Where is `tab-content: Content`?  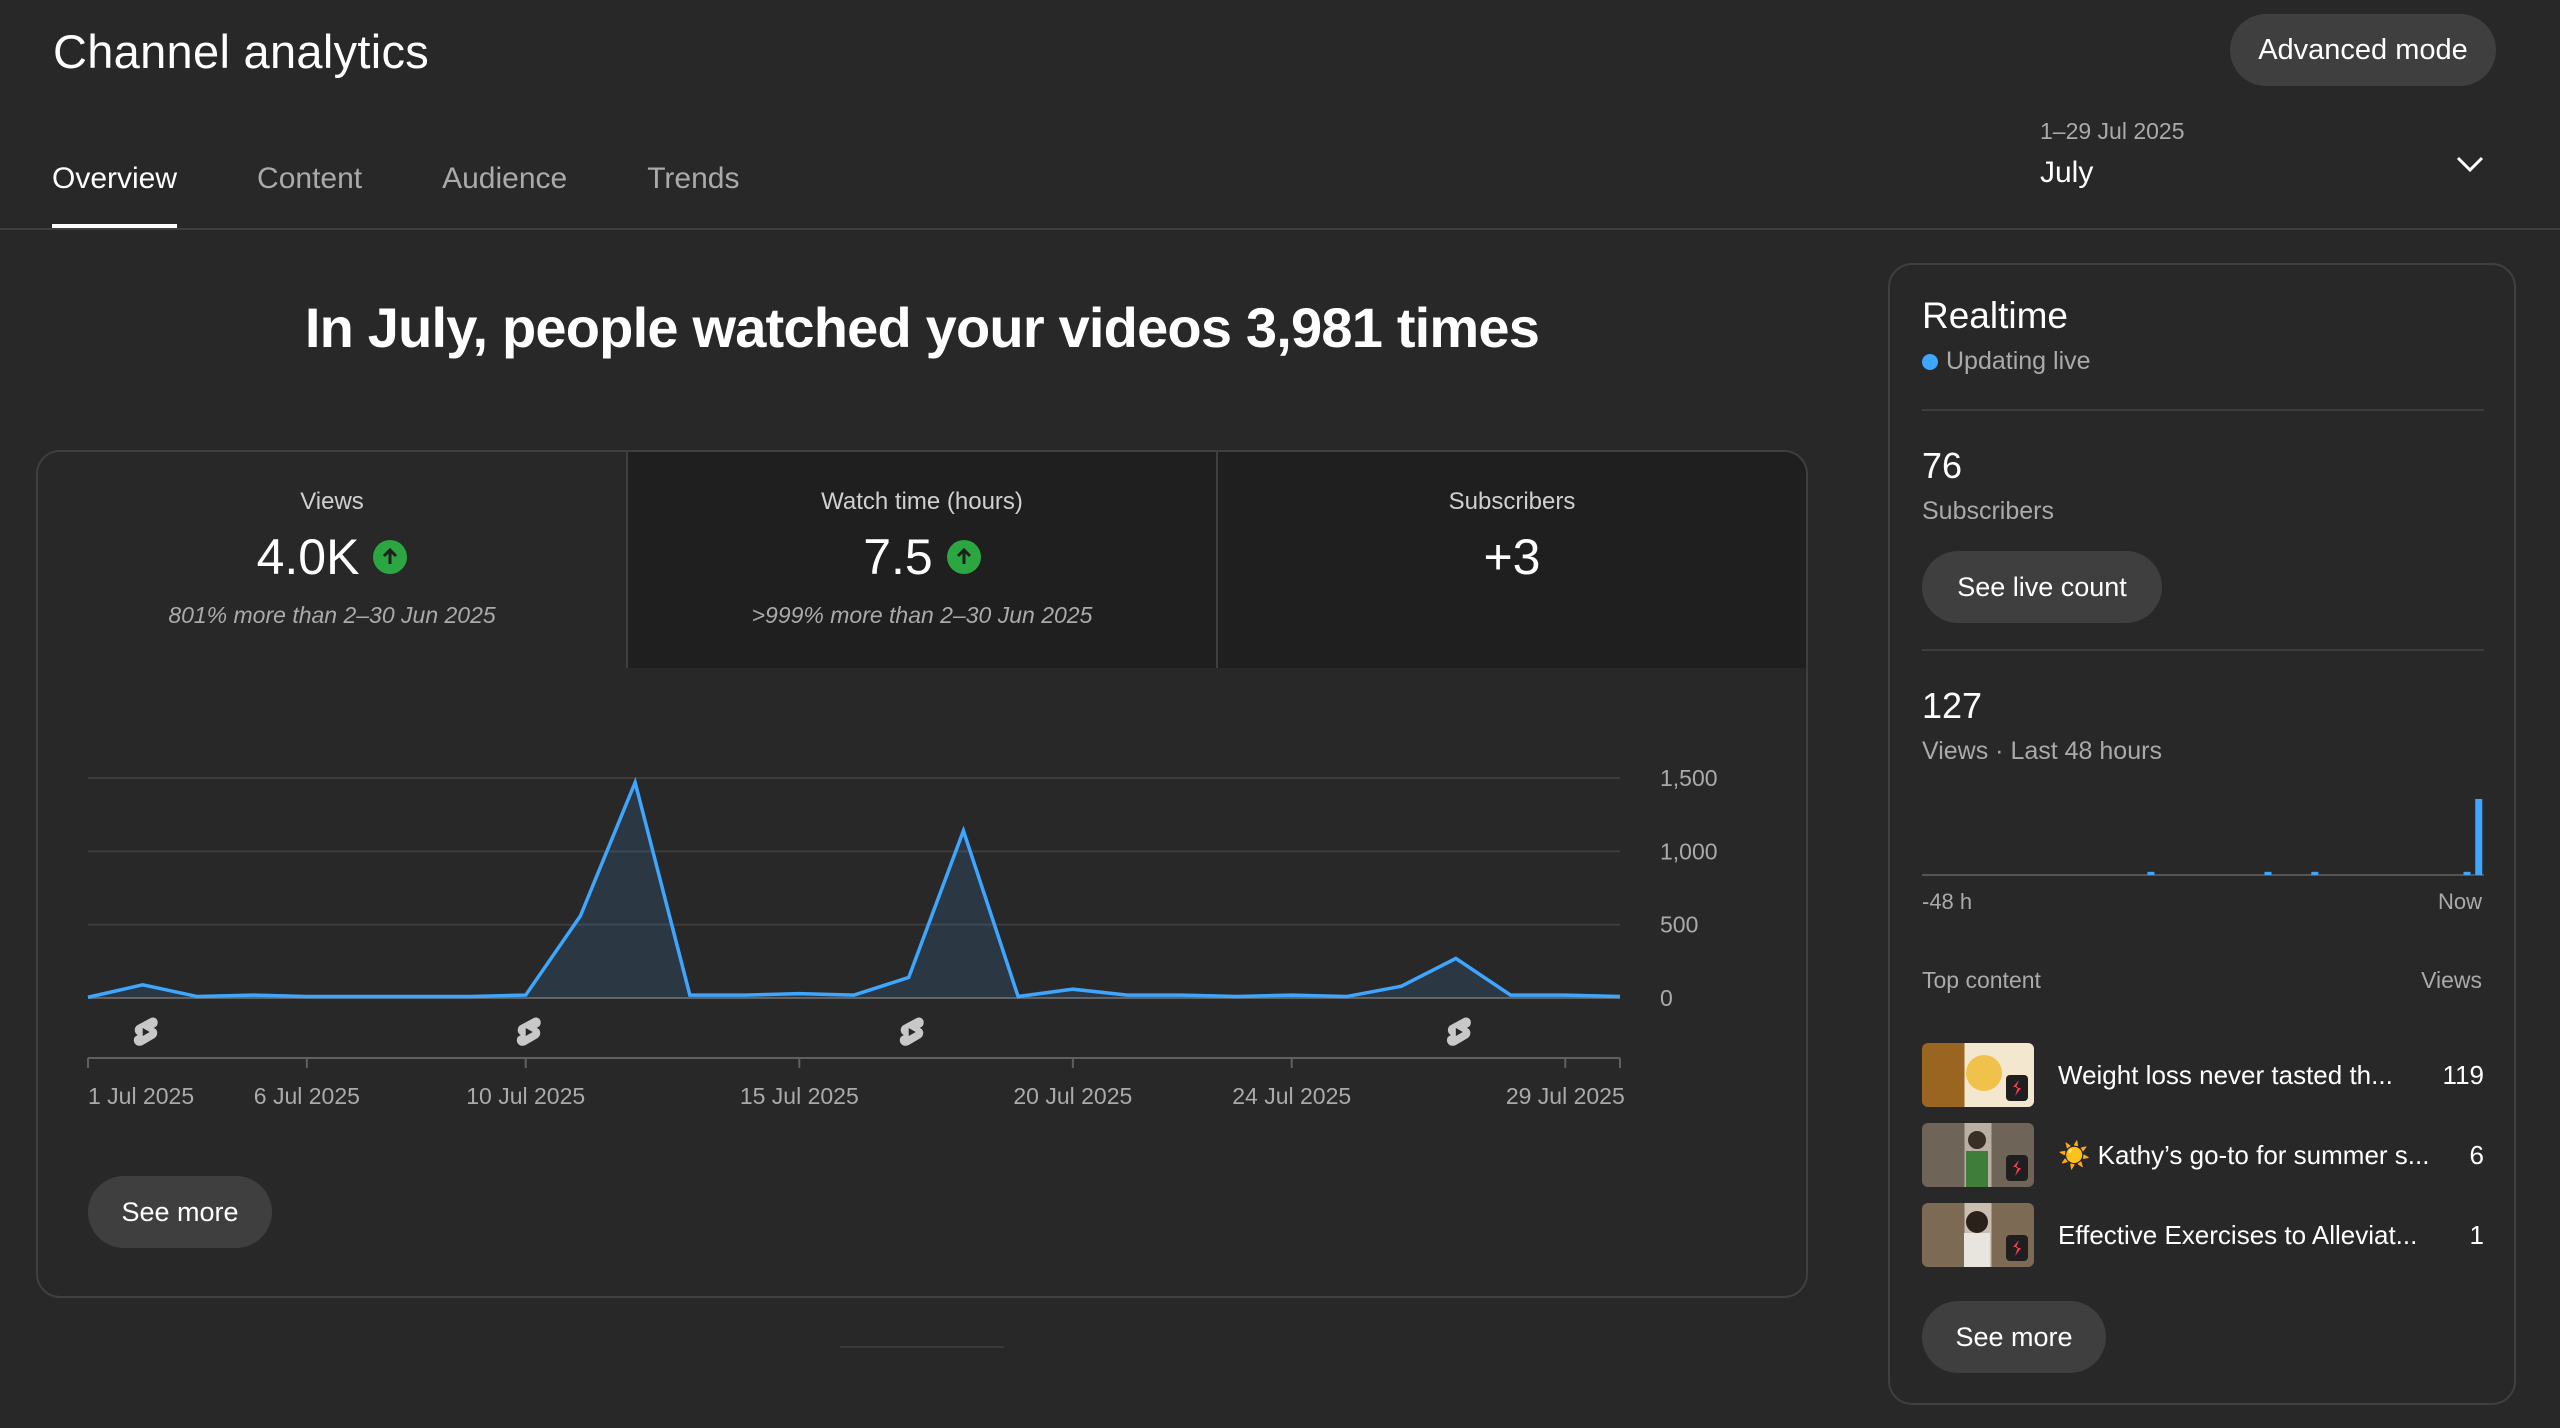 tab-content: Content is located at coordinates (310, 178).